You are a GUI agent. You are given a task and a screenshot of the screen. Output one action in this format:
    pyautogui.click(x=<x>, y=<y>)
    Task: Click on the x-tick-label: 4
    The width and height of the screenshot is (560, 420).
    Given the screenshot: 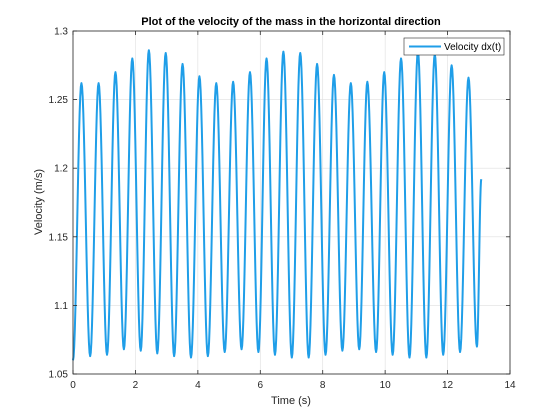 What is the action you would take?
    pyautogui.click(x=198, y=385)
    